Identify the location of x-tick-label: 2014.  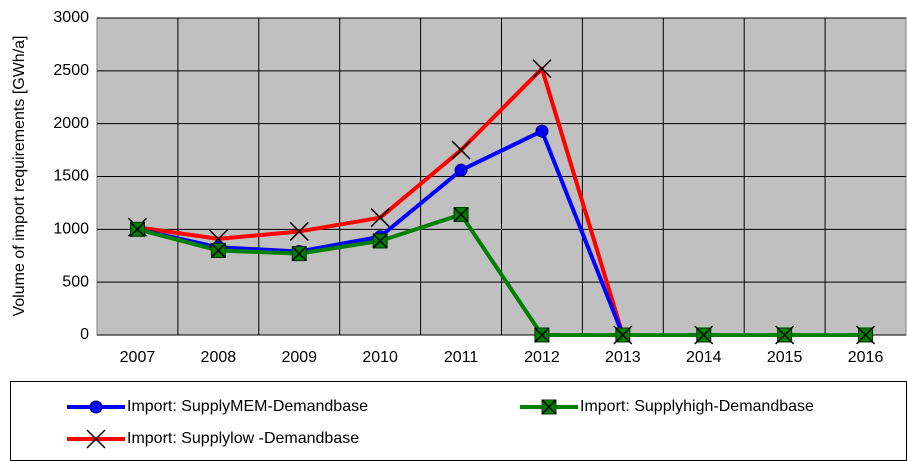
(704, 357).